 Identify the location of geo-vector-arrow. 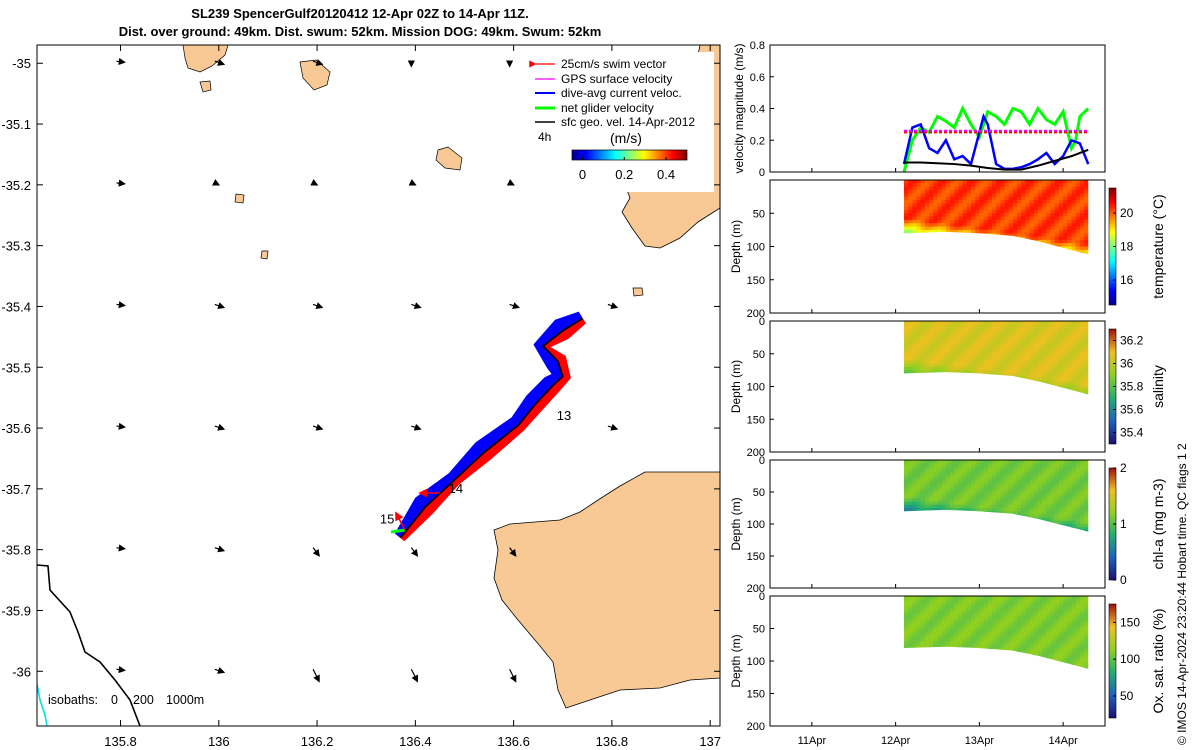
(220, 62).